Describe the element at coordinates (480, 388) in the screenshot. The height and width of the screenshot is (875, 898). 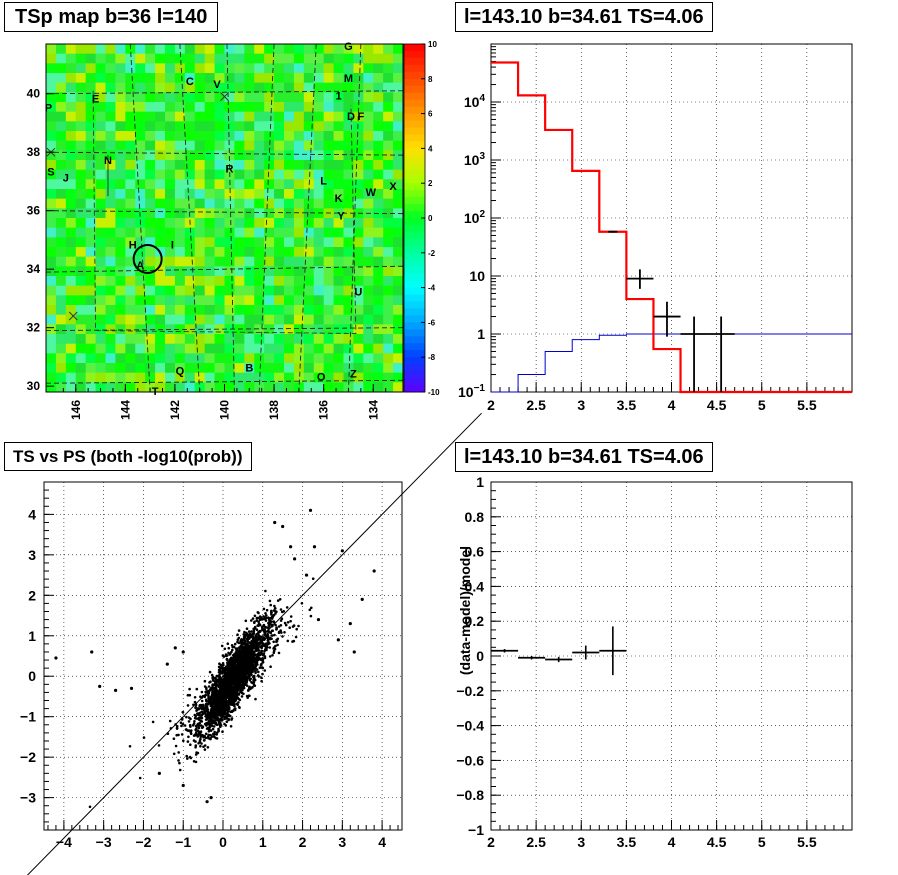
I see `tick-exponent: −1` at that location.